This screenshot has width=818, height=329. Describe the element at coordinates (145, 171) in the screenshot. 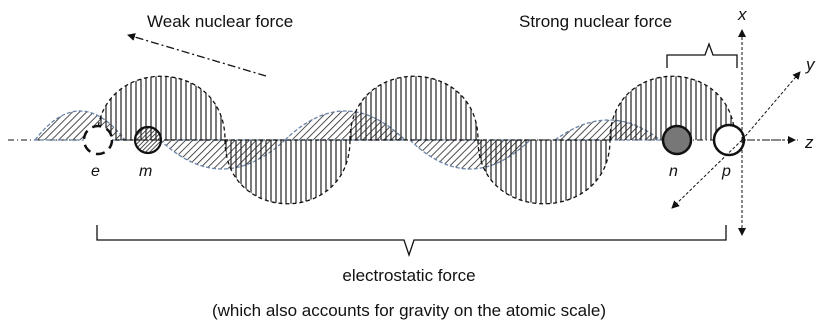

I see `label-m: m` at that location.